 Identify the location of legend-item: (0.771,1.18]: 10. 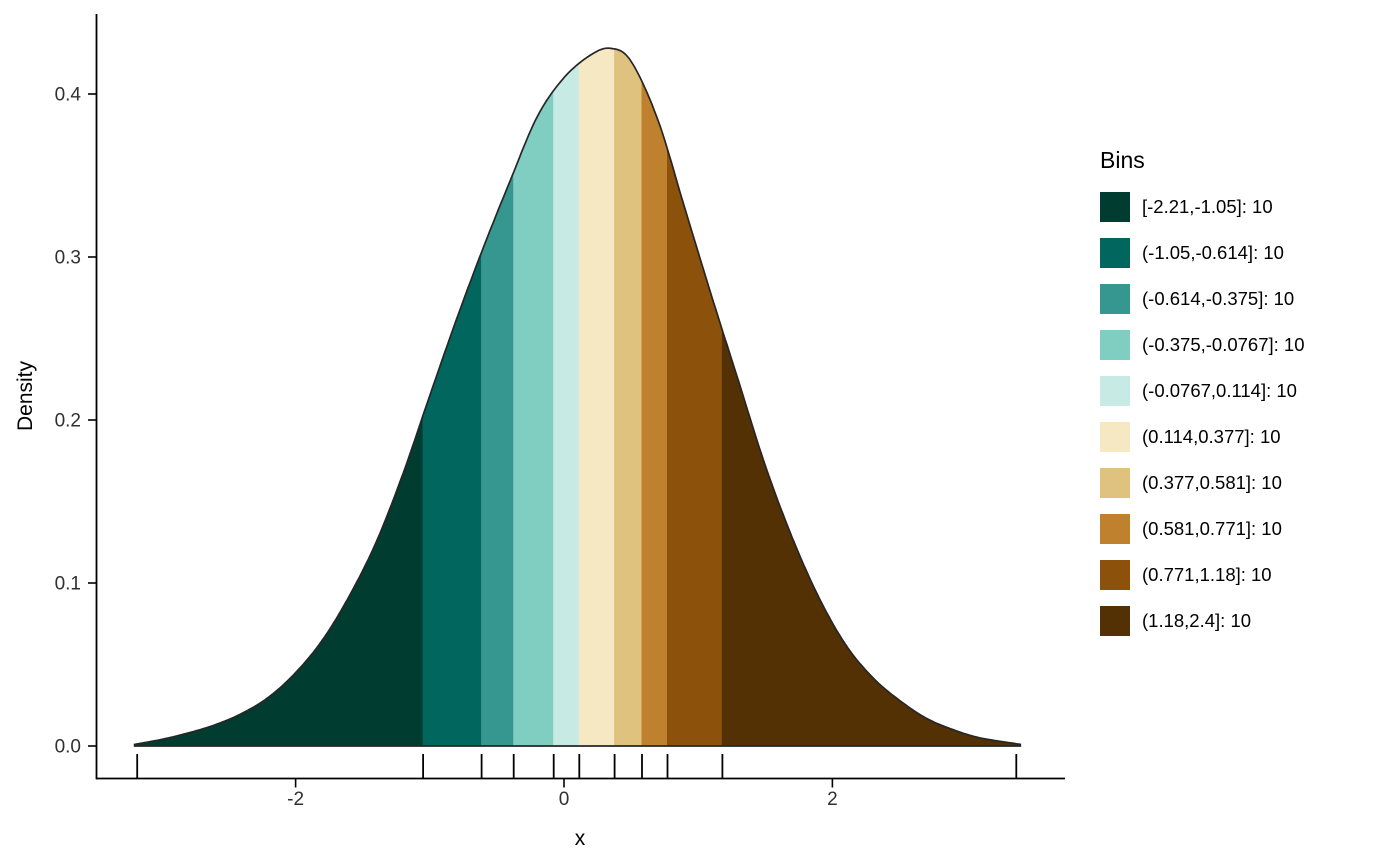
(1202, 575).